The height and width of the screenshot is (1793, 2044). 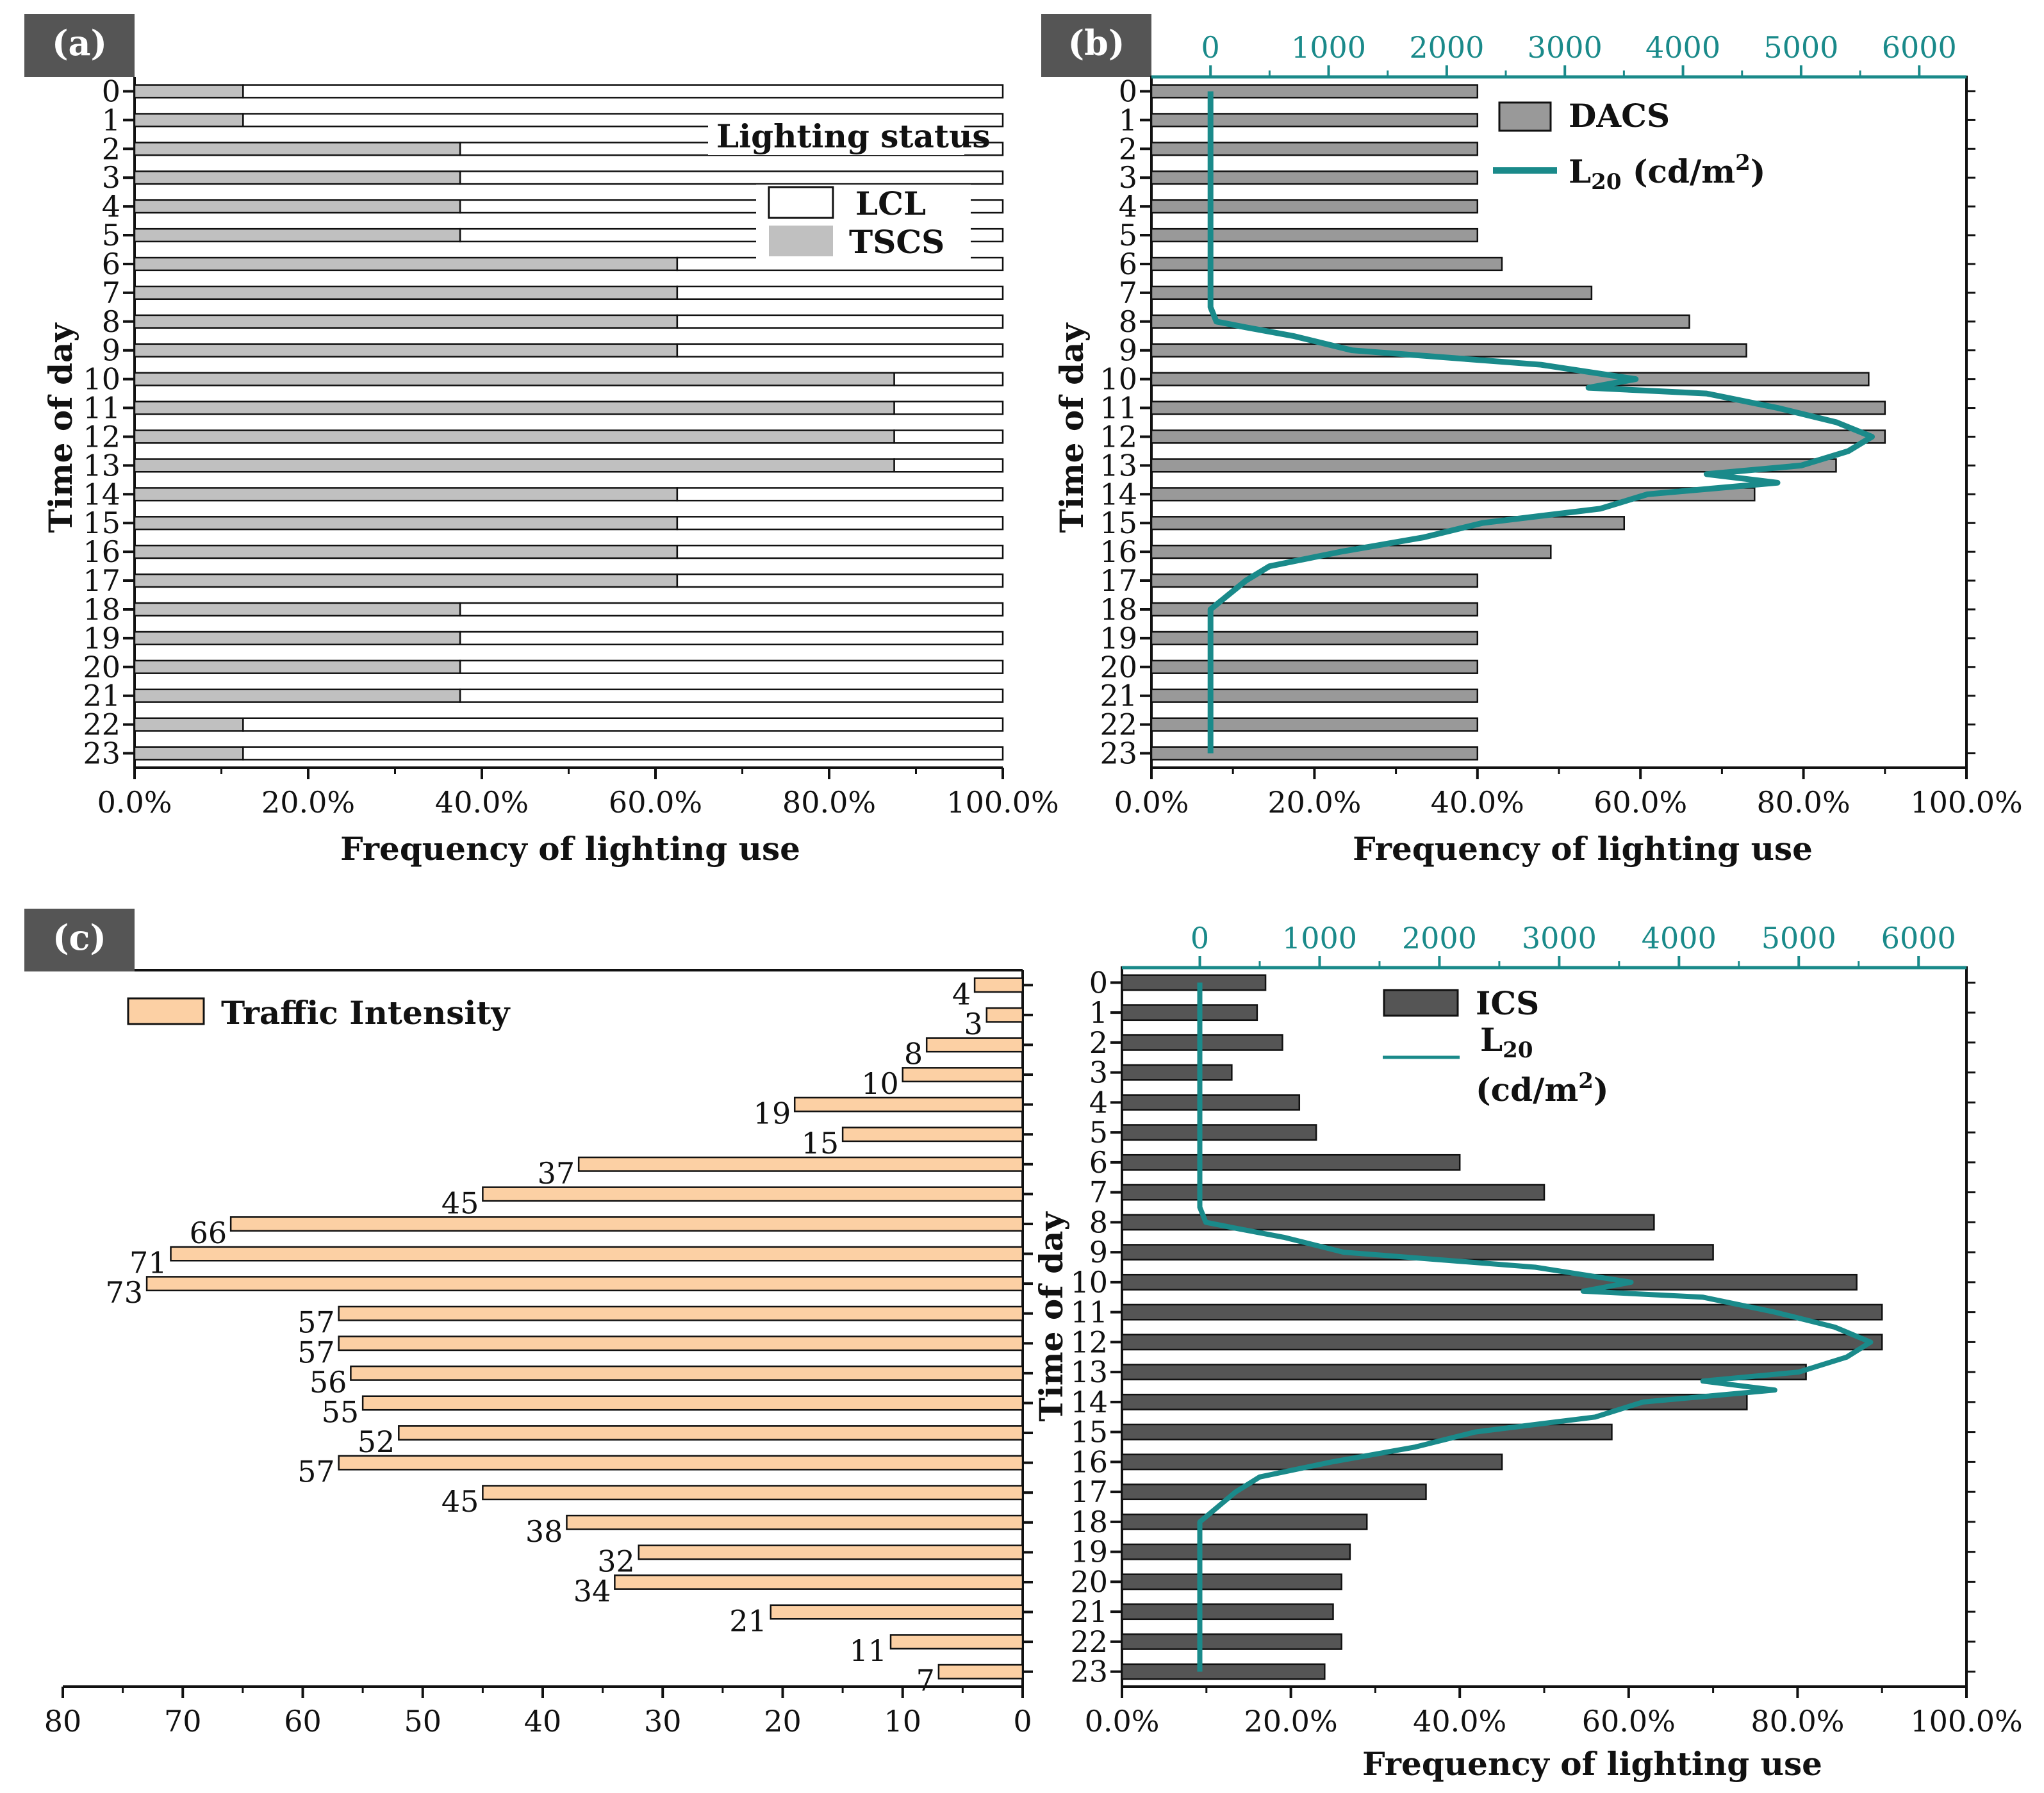 I want to click on cl-data-label: 66, so click(x=208, y=1233).